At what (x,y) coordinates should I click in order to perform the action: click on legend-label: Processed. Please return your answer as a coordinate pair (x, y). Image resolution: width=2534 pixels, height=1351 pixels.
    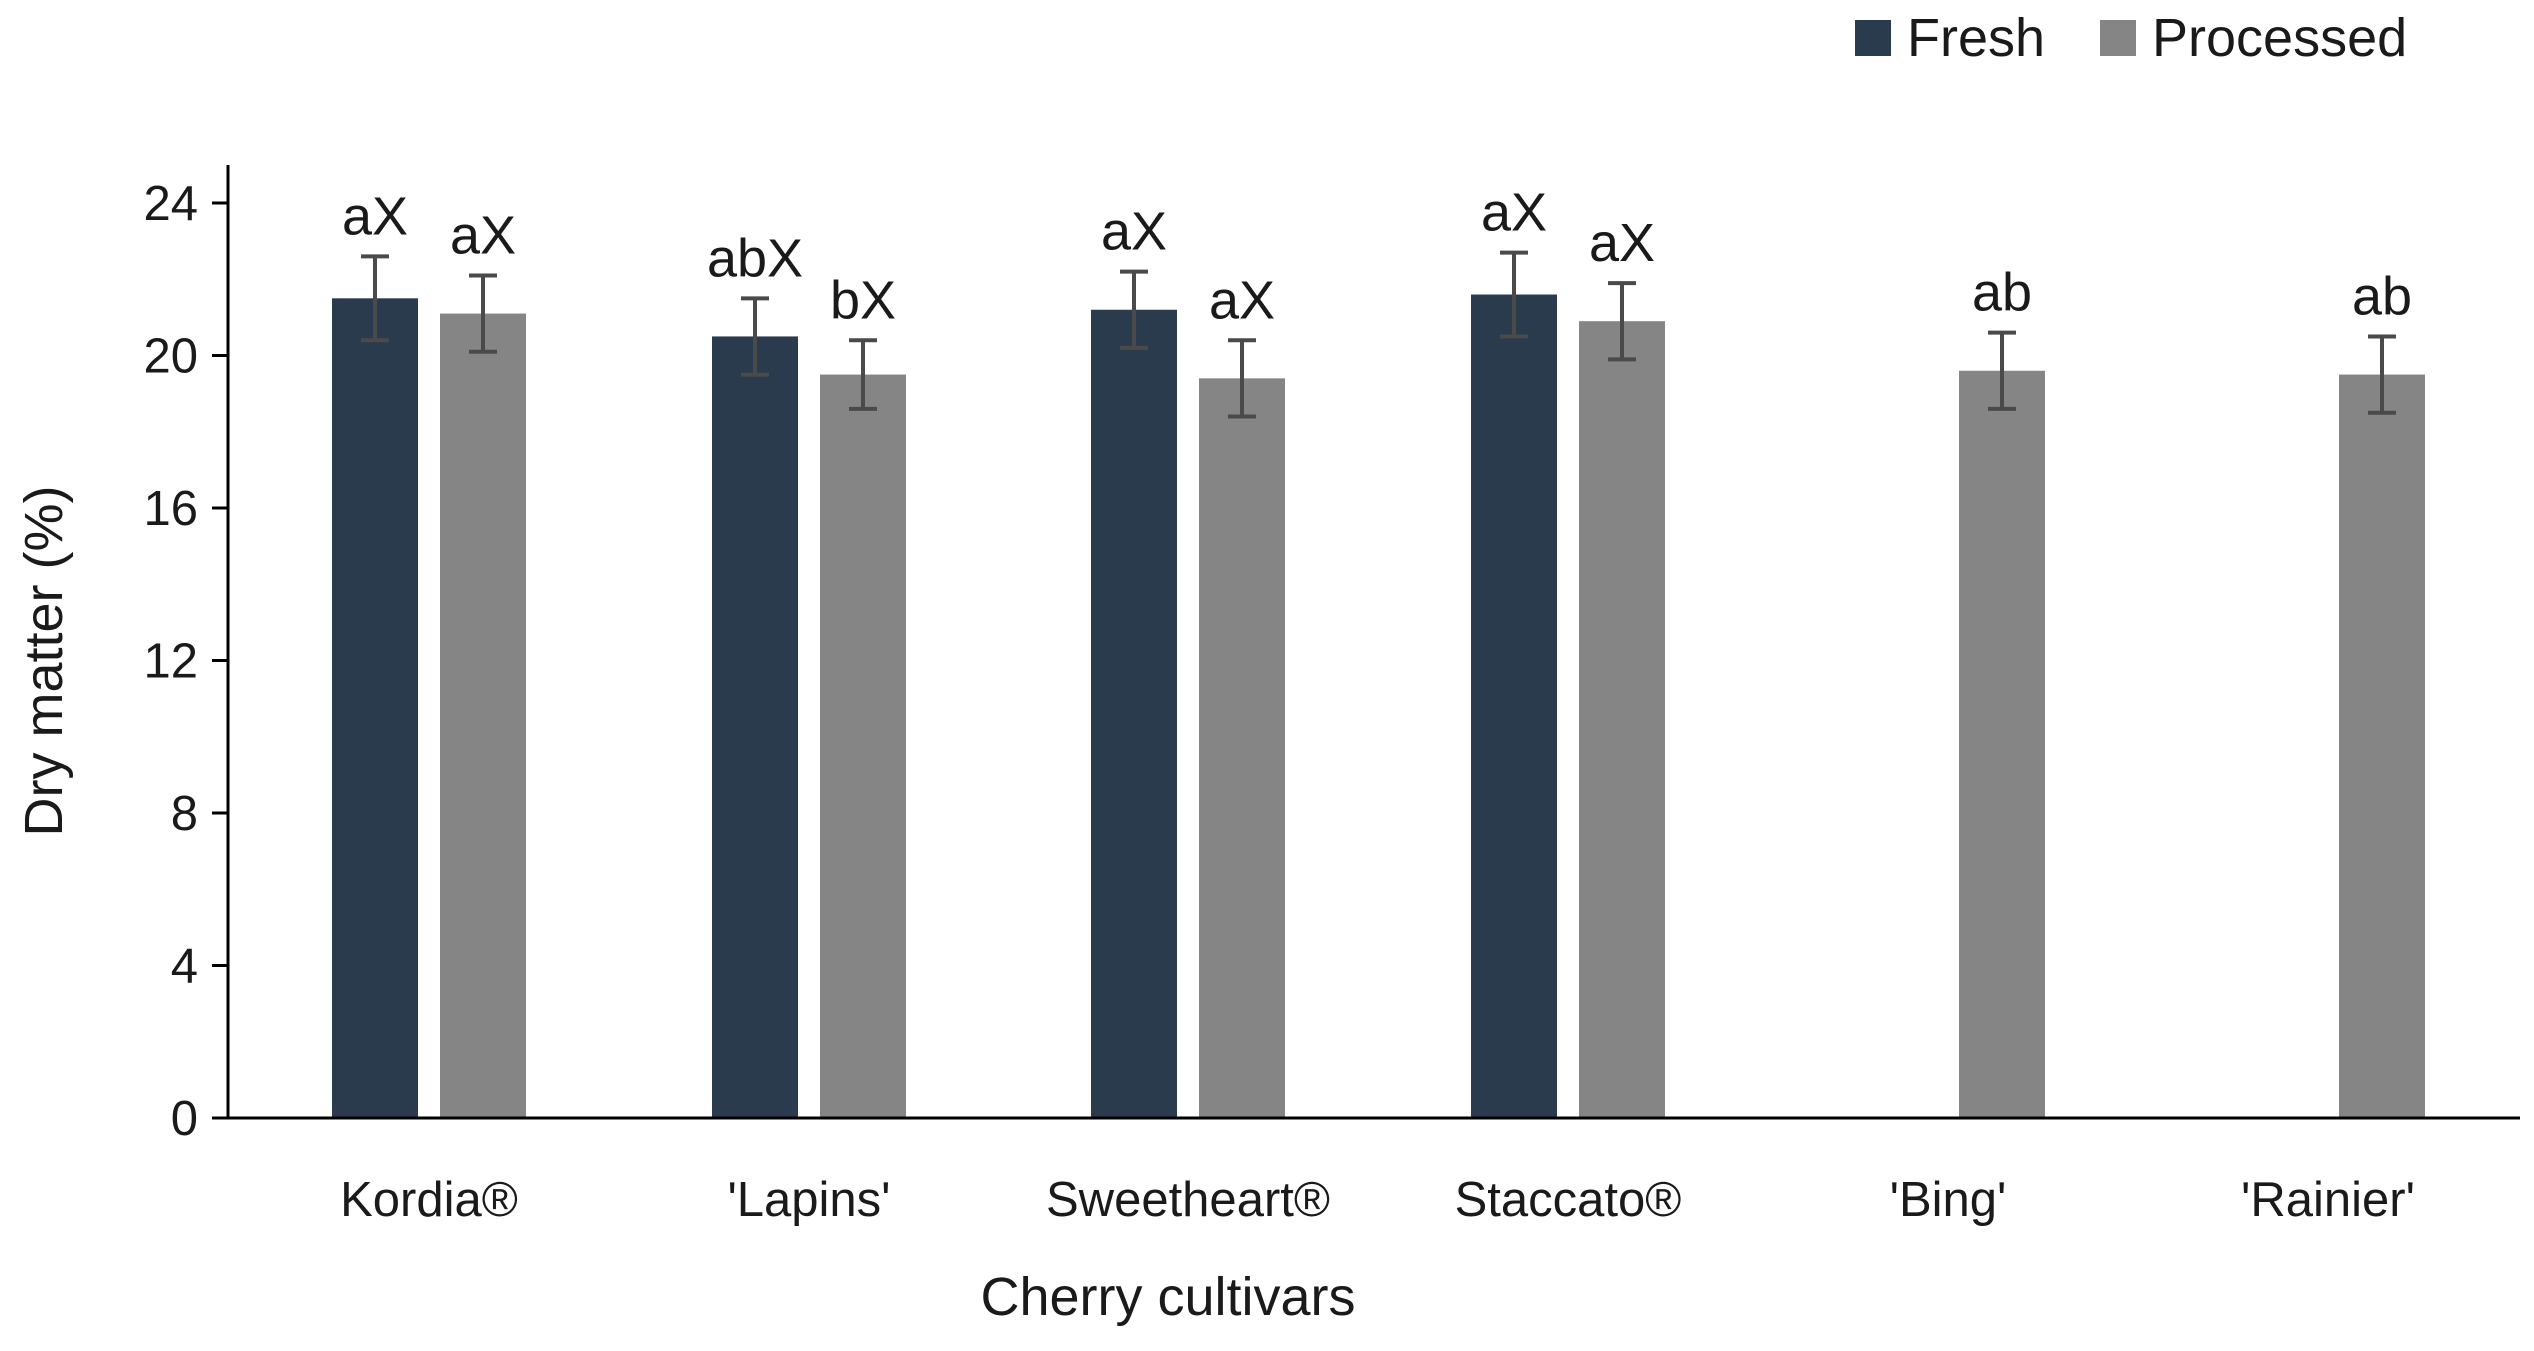
    Looking at the image, I should click on (2279, 38).